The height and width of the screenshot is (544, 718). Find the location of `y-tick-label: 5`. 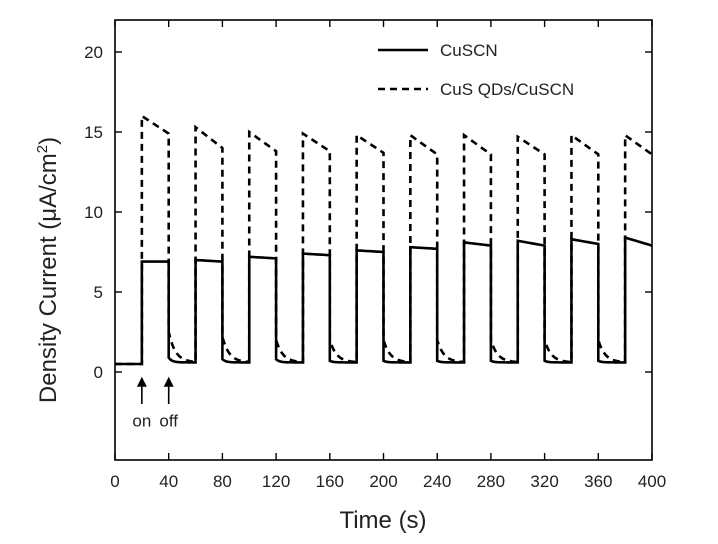

y-tick-label: 5 is located at coordinates (98, 292).